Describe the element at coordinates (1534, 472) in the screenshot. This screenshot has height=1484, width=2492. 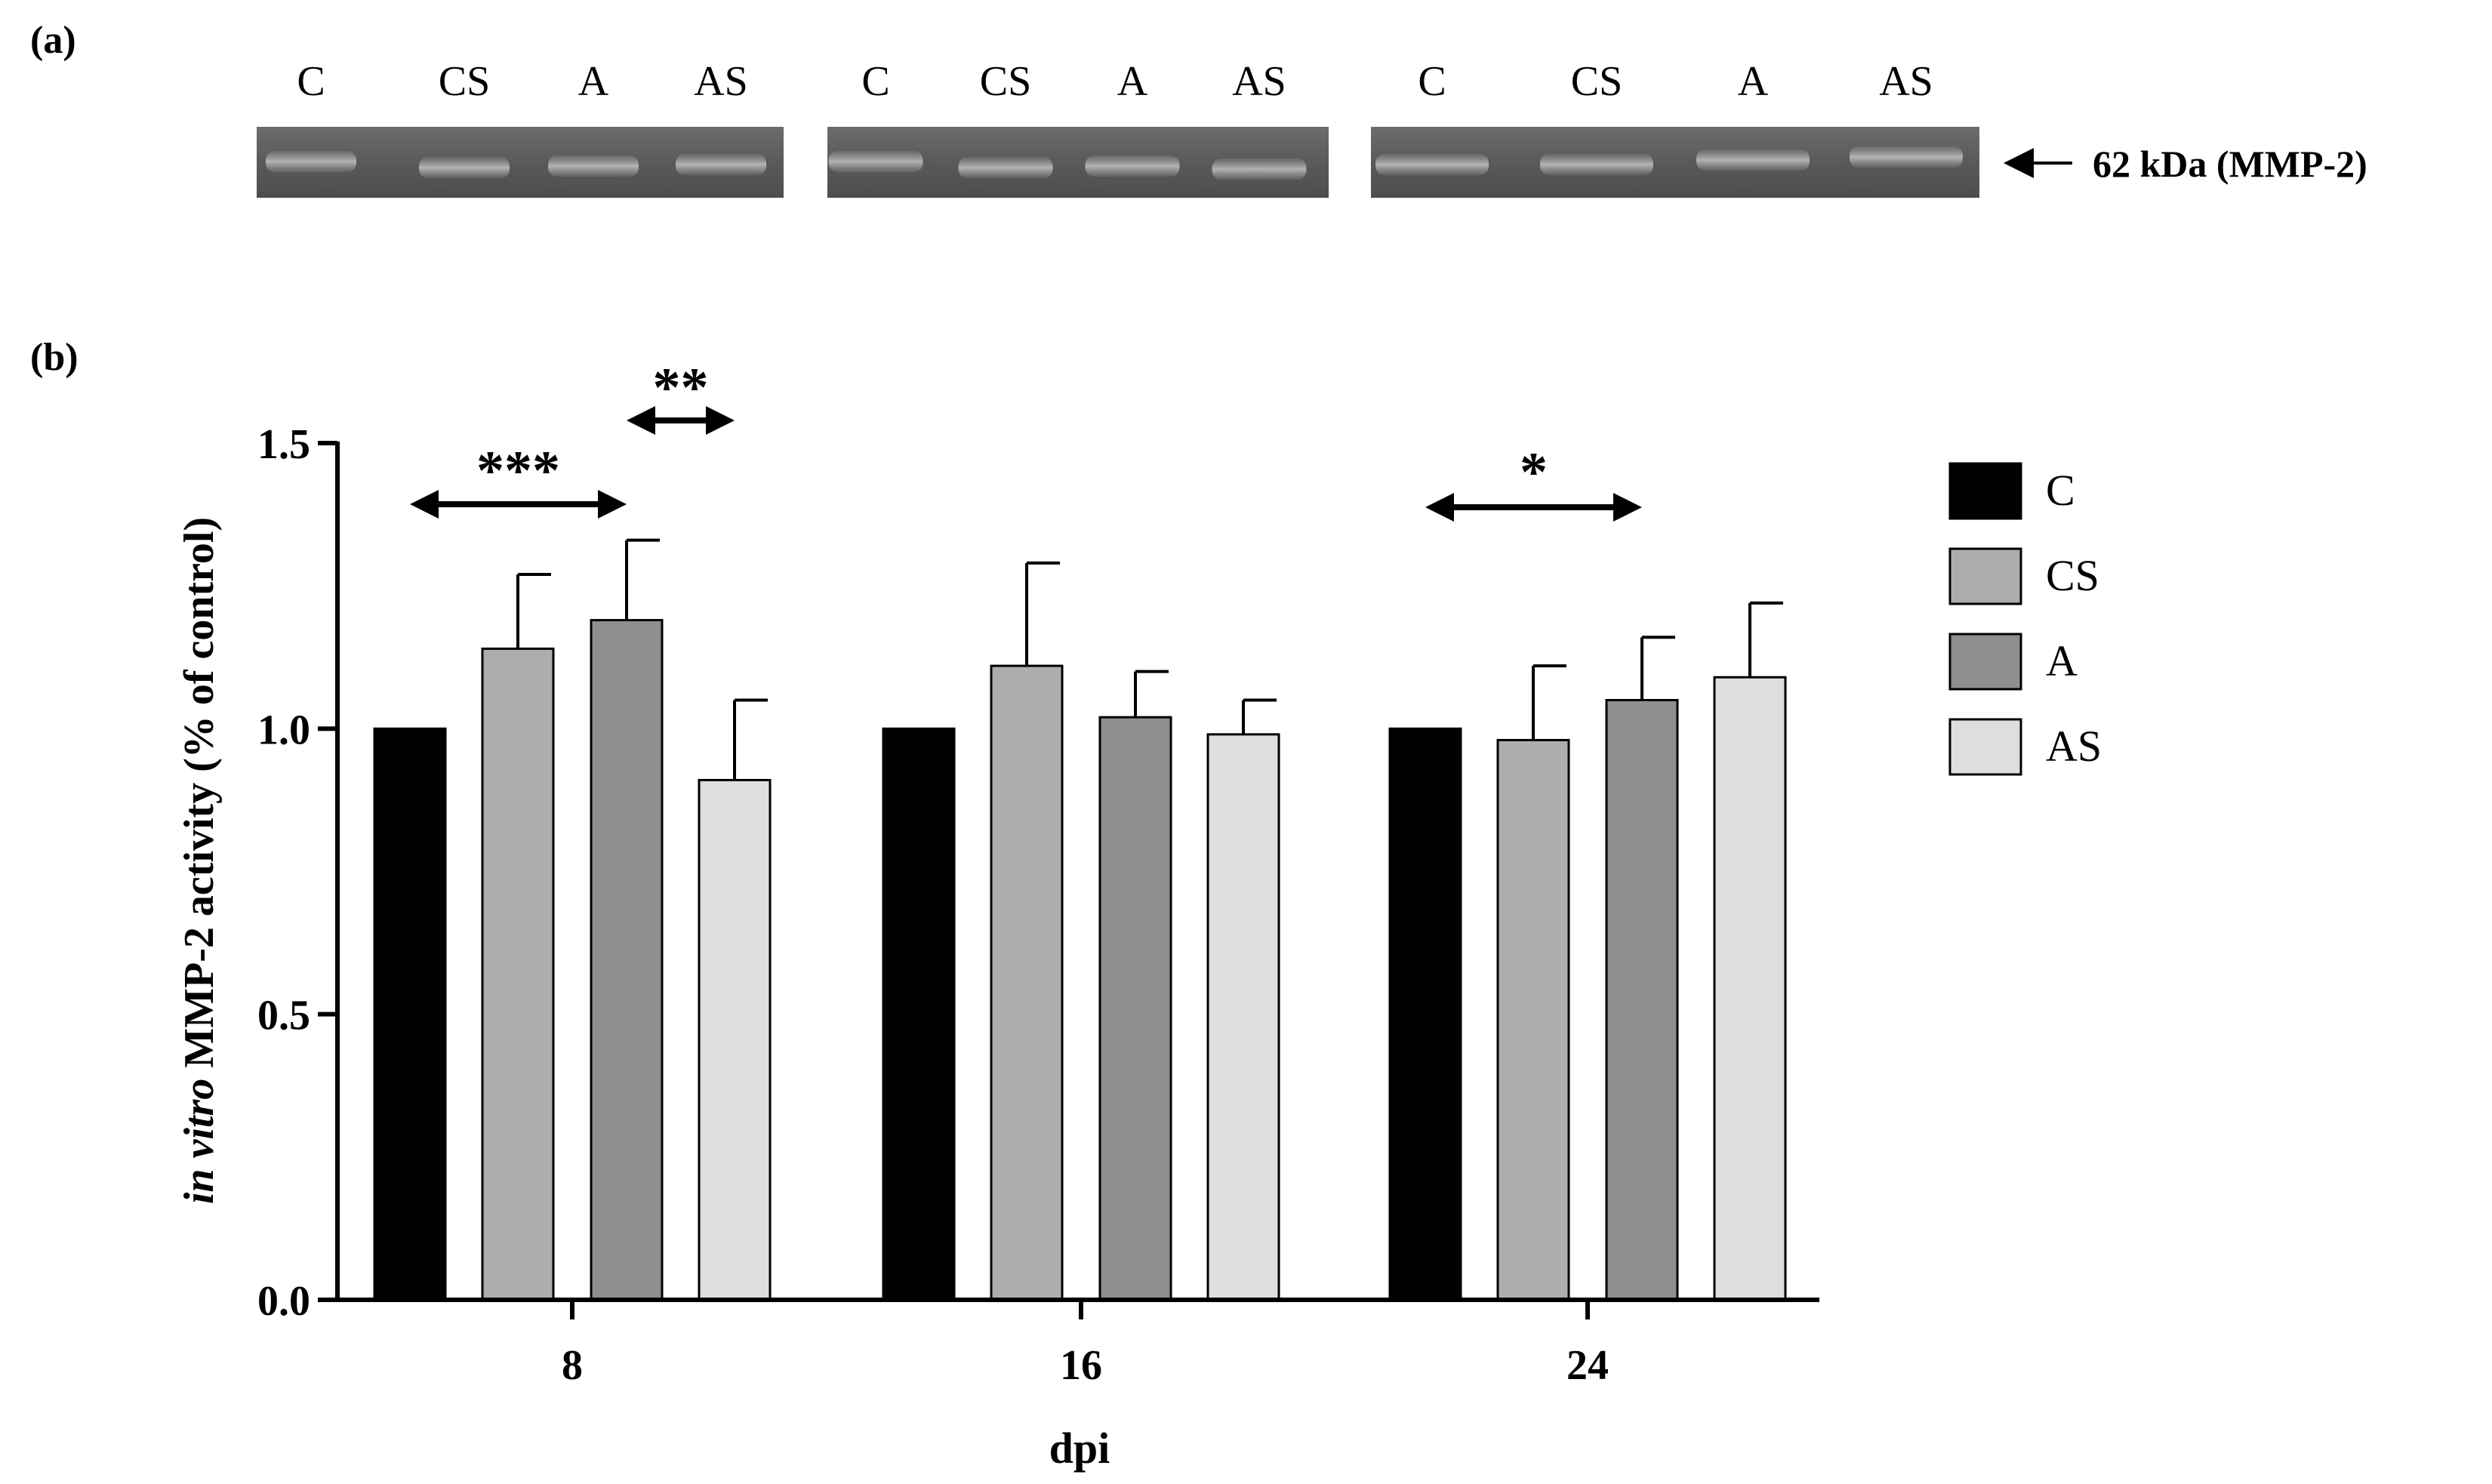
I see `significance-label: *` at that location.